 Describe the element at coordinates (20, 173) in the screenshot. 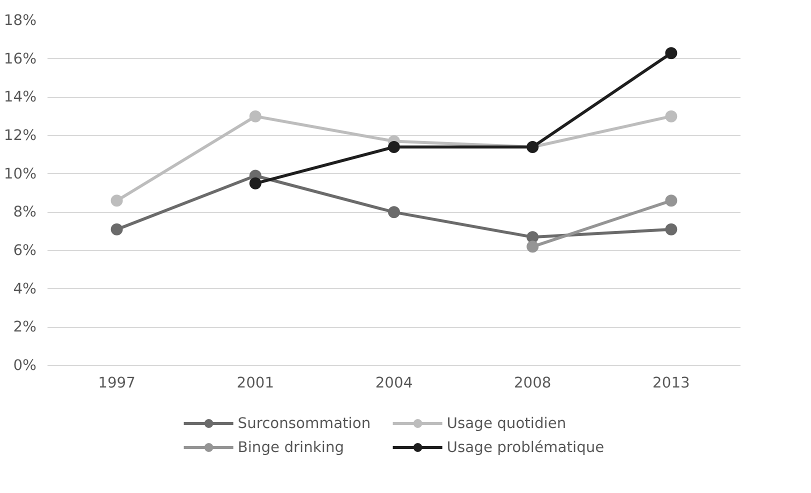

I see `y-tick-label: 10%` at that location.